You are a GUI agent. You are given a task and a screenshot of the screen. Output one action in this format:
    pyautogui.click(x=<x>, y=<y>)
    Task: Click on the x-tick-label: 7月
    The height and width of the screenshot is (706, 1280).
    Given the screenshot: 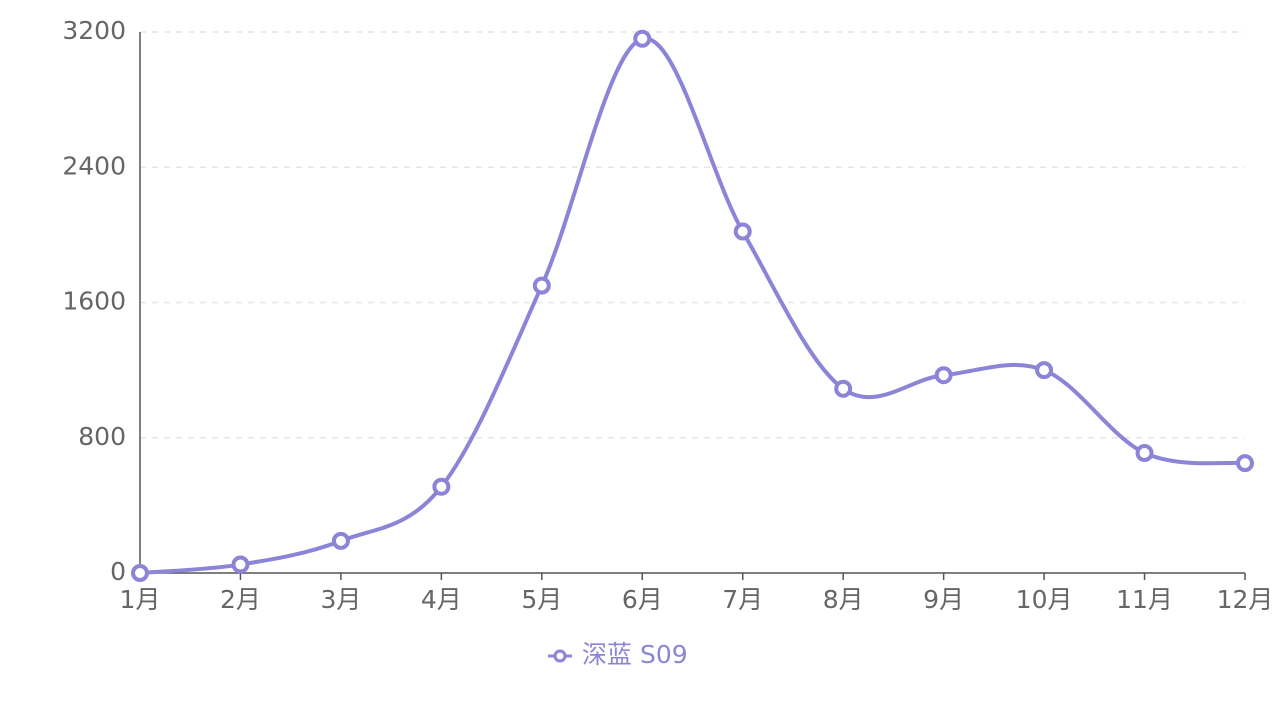 What is the action you would take?
    pyautogui.click(x=742, y=599)
    